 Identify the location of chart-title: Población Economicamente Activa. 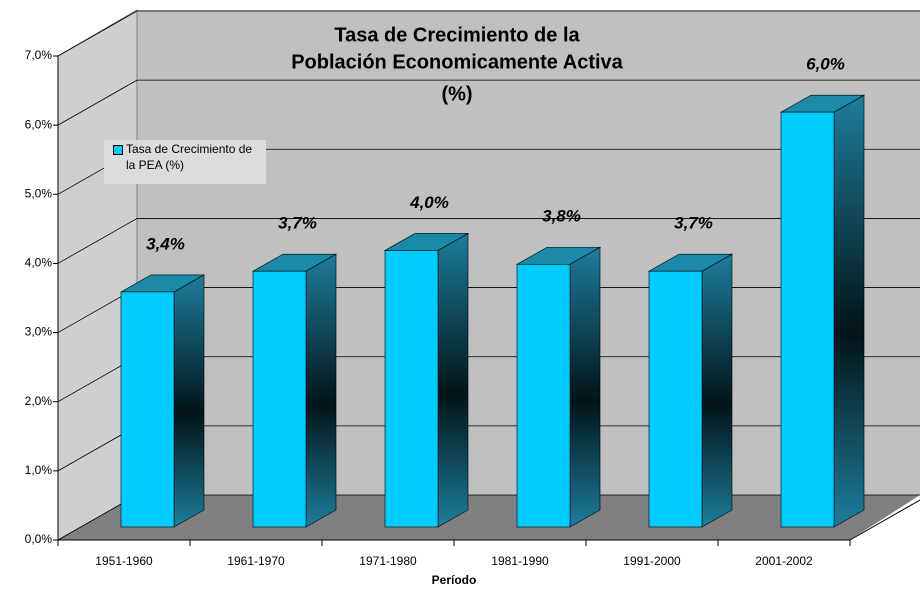
(457, 62).